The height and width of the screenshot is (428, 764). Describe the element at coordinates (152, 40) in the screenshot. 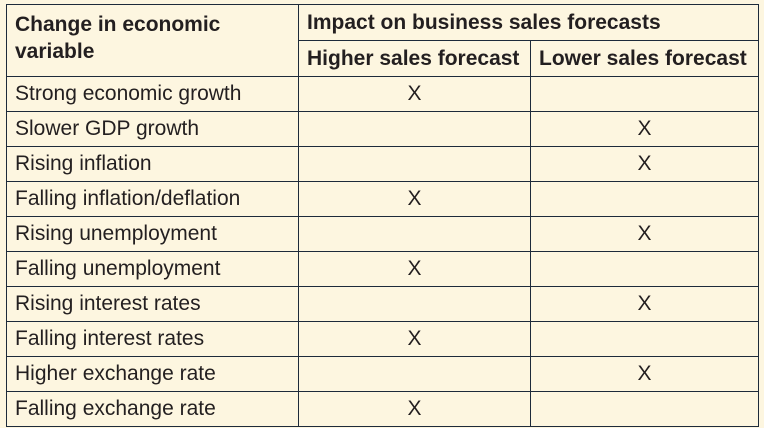

I see `corner-header: Change in economic variable` at that location.